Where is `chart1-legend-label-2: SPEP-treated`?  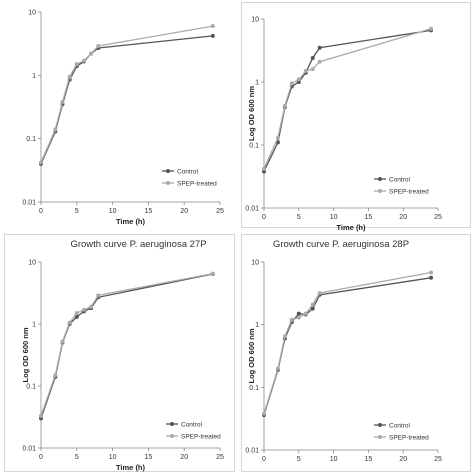 chart1-legend-label-2: SPEP-treated is located at coordinates (197, 183).